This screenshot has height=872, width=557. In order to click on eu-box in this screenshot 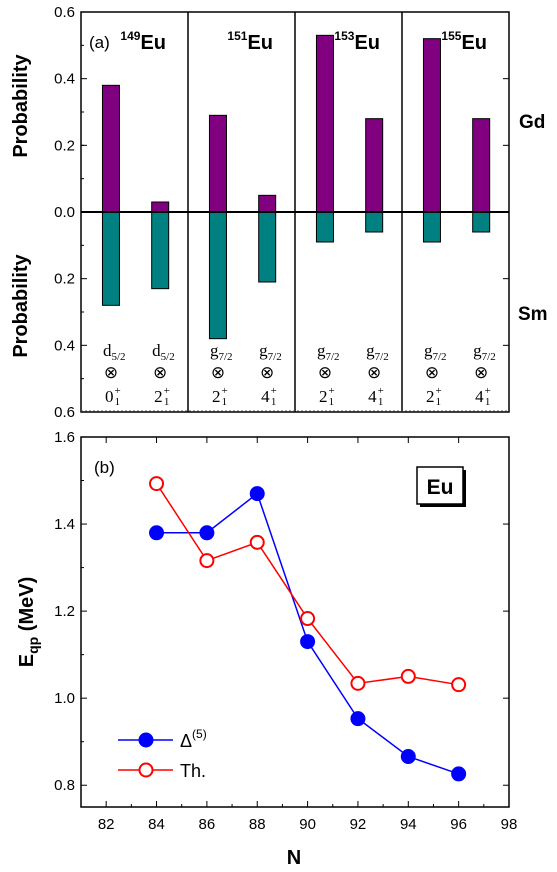, I will do `click(440, 485)`.